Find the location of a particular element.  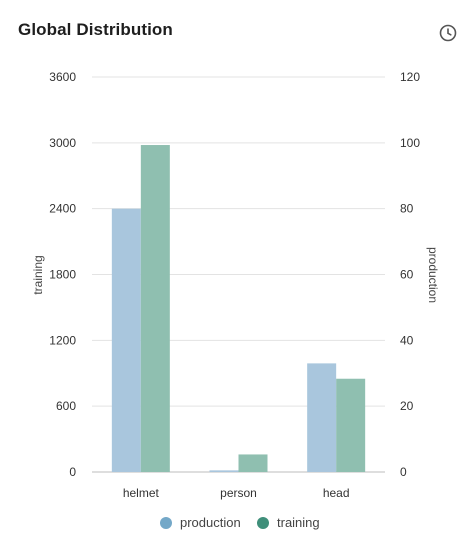

chart-legend: production training is located at coordinates (237, 526).